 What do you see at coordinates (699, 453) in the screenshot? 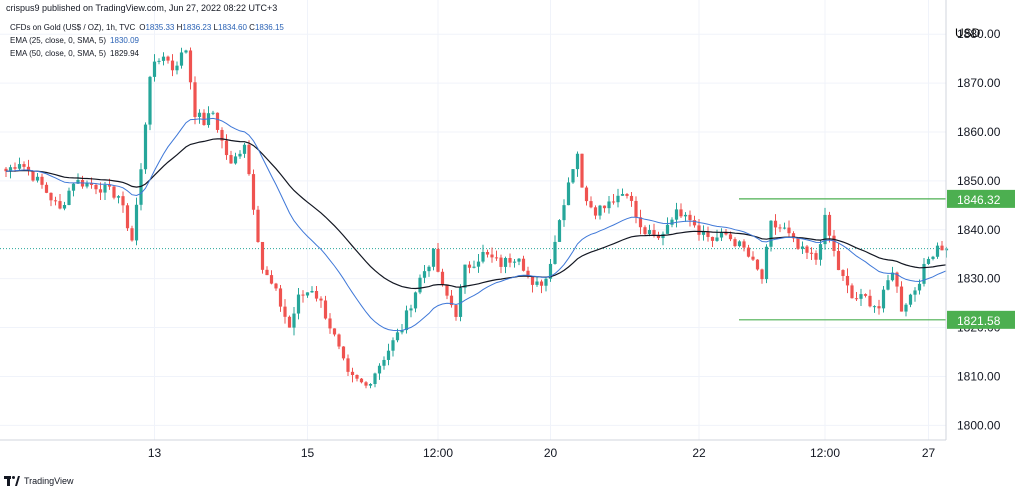
I see `time-tick-label: 22` at bounding box center [699, 453].